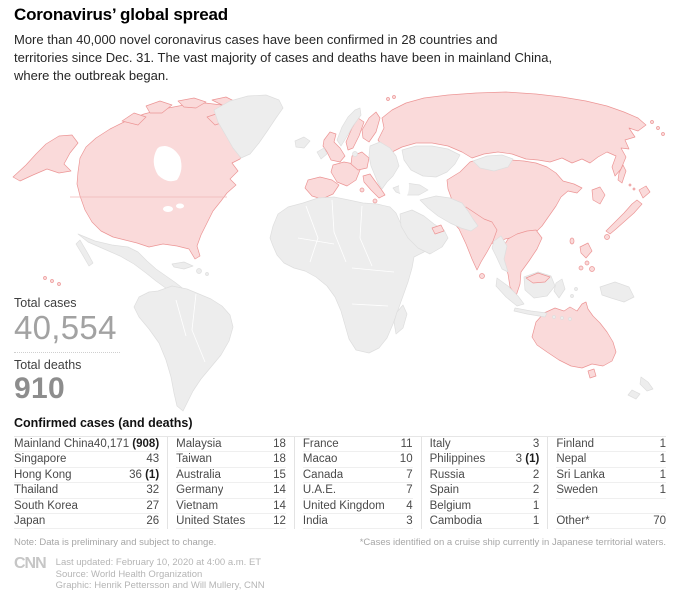 The image size is (680, 595). What do you see at coordinates (611, 476) in the screenshot?
I see `table-row: Sri Lanka 1` at bounding box center [611, 476].